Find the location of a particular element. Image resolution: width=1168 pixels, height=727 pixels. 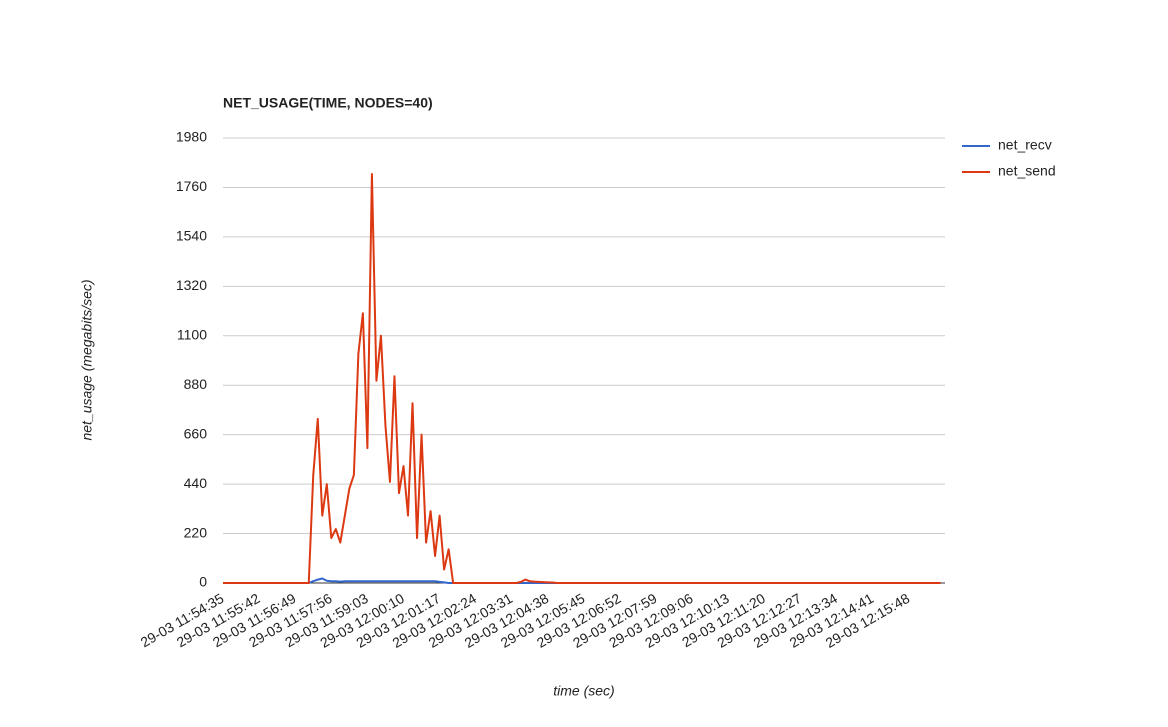

y-tick-label: 880 is located at coordinates (196, 384).